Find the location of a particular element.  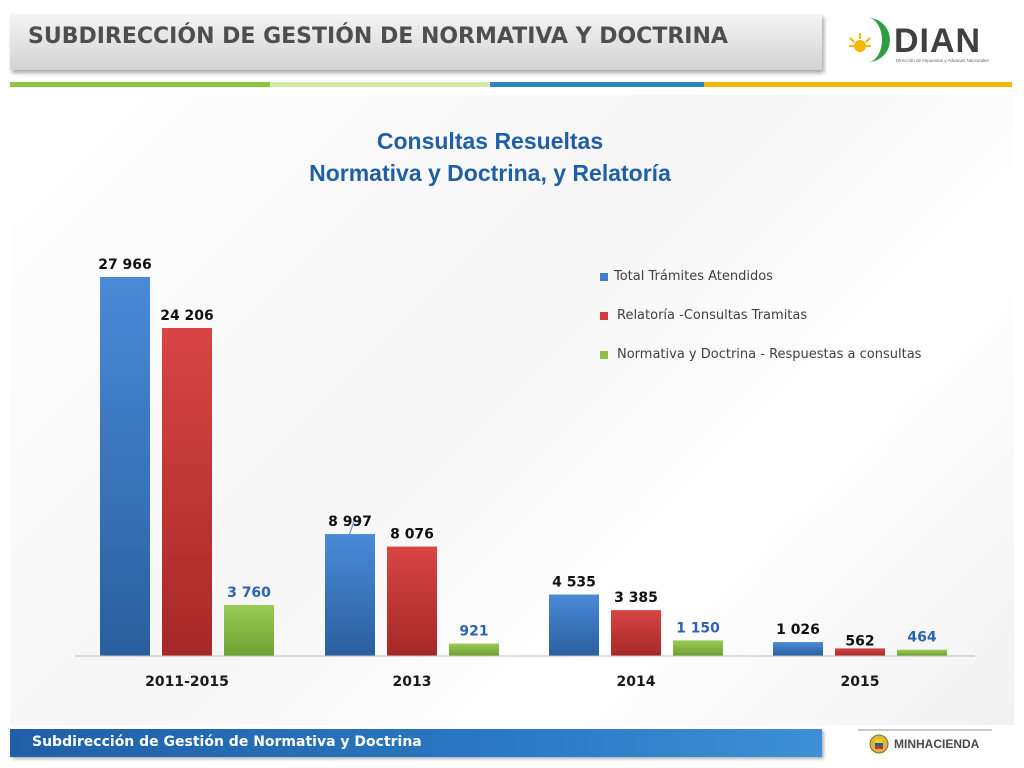

legend-swatch-relatoria is located at coordinates (604, 316).